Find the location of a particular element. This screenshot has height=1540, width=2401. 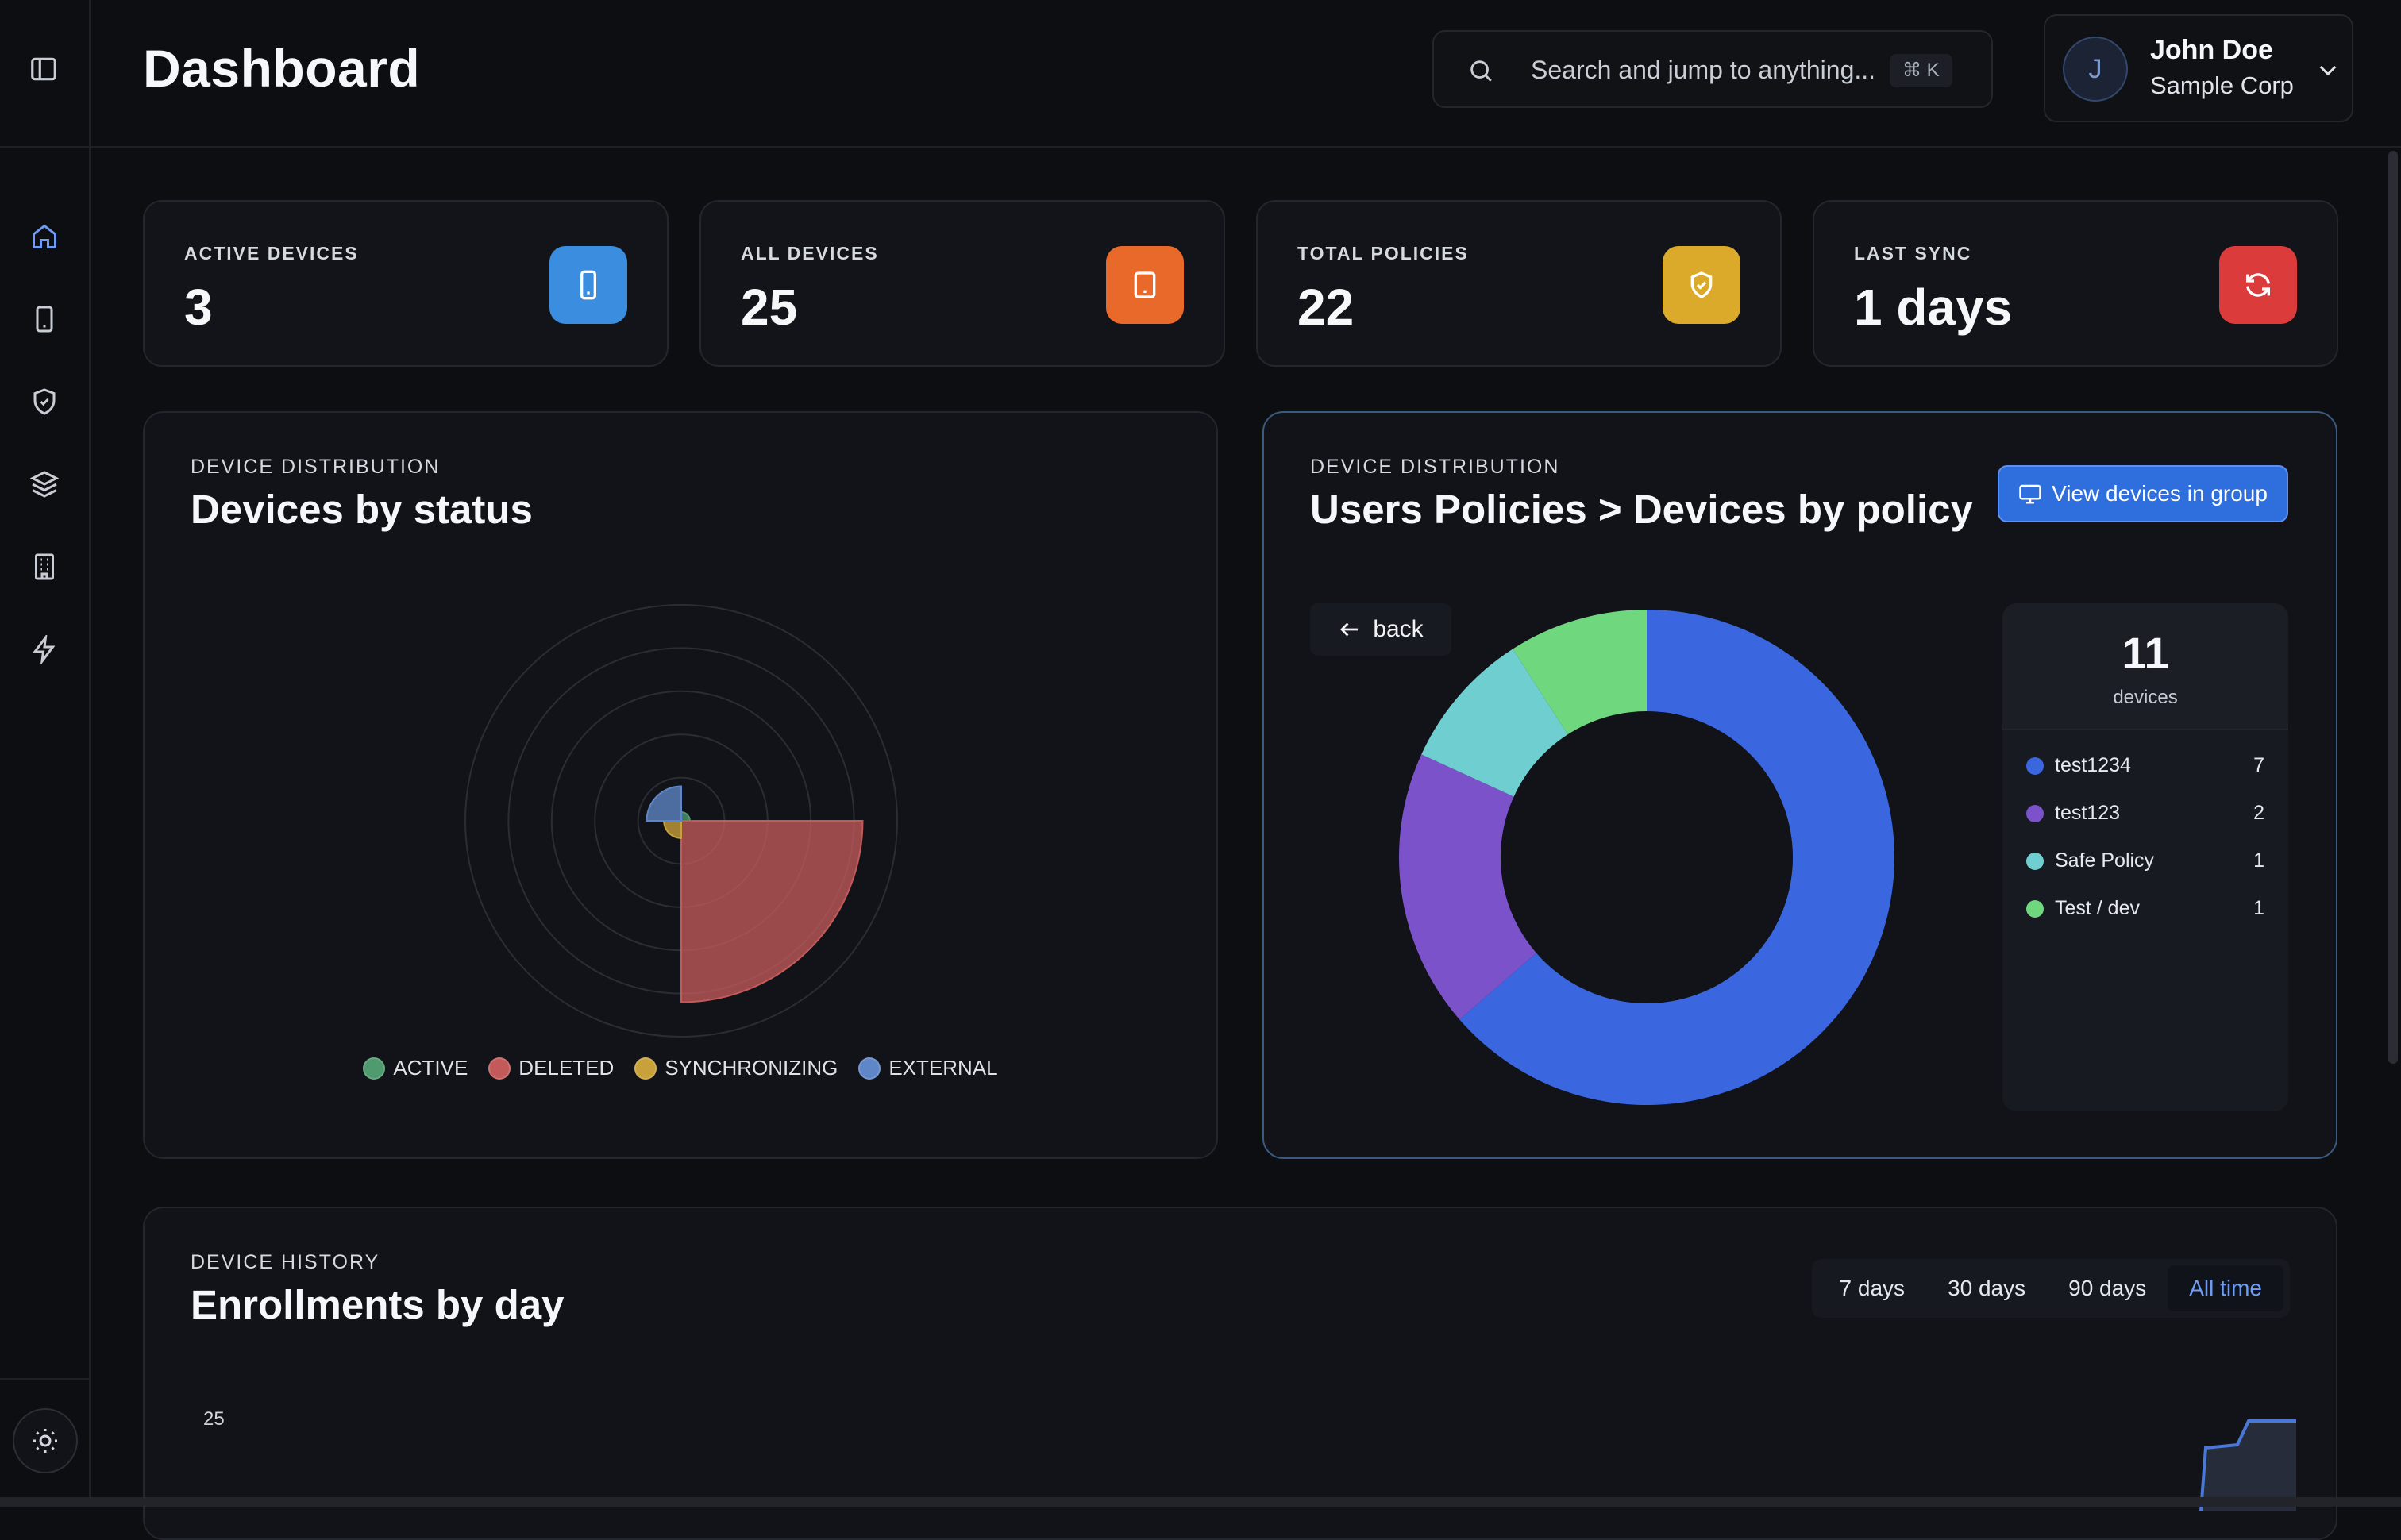

stat-label: ACTIVE DEVICES is located at coordinates (272, 253).